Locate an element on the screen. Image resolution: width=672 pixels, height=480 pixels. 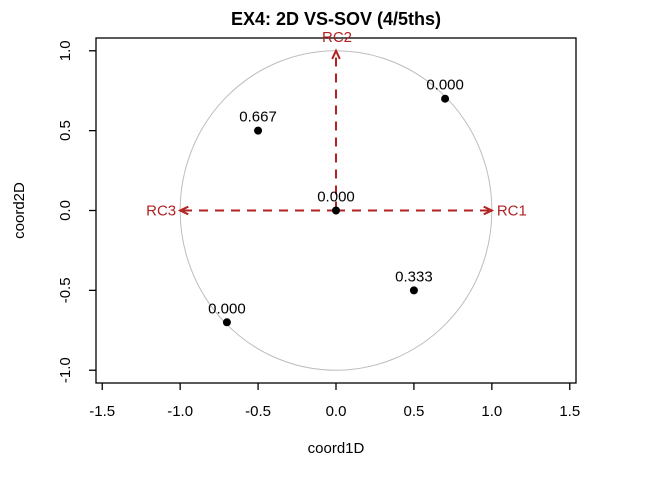
y-axis-tick-label: -0.5 is located at coordinates (65, 290).